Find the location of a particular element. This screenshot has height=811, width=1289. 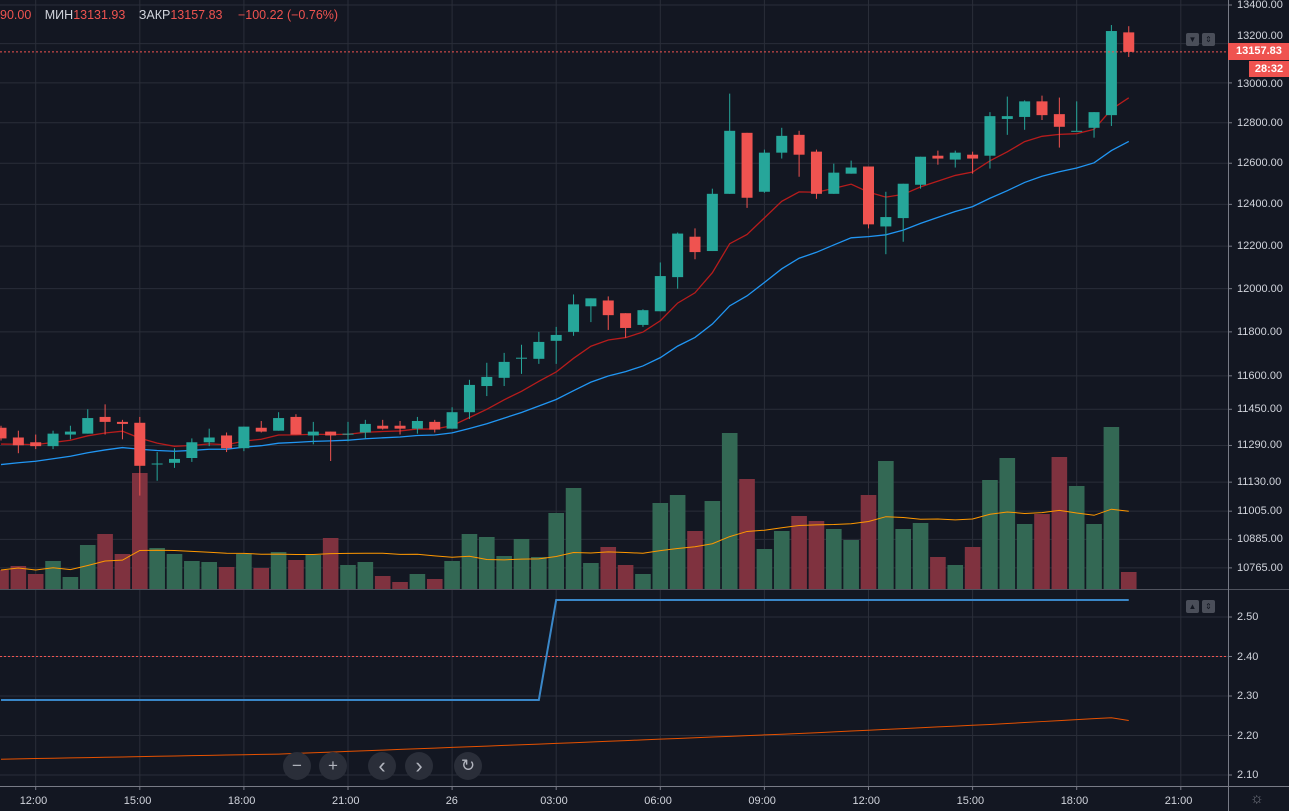

lower-axis-label: 2.10 is located at coordinates (1248, 775).